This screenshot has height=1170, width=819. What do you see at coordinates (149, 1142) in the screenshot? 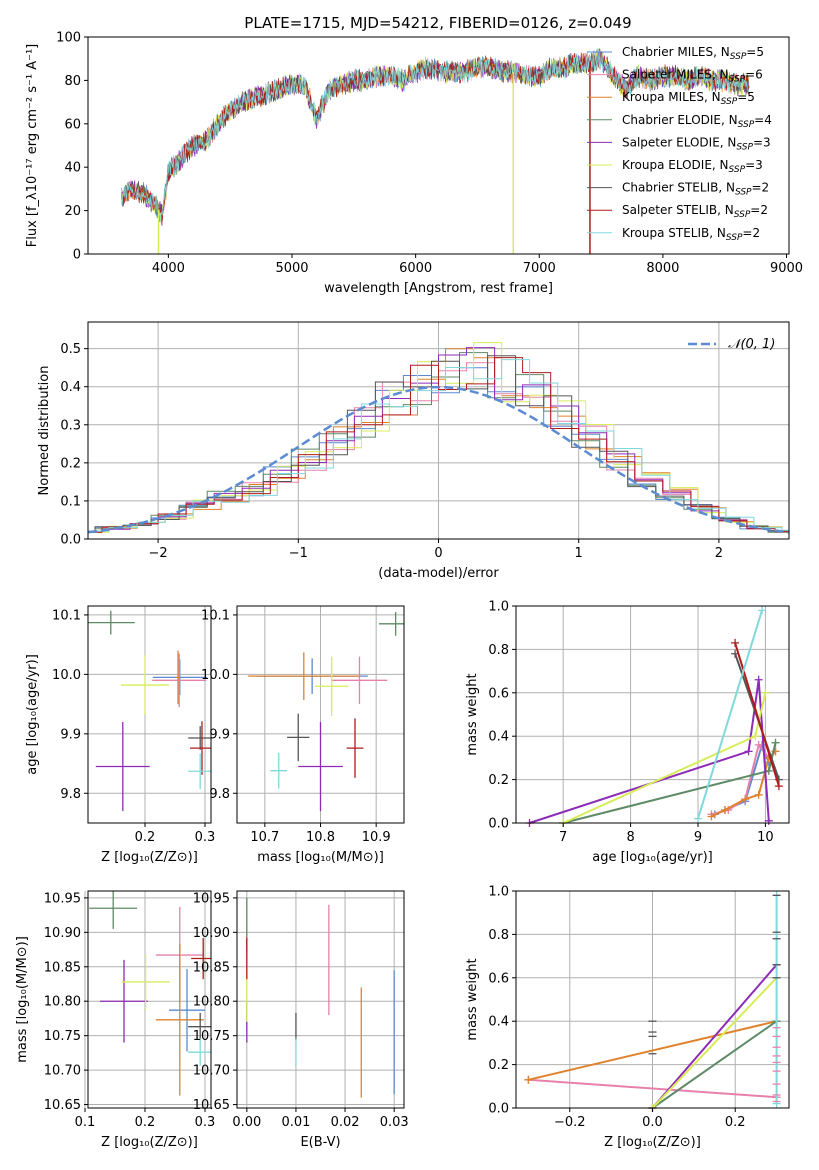
I see `mass_vs_z-xlabel: Z [log₁₀(Z/Z⊙)]` at bounding box center [149, 1142].